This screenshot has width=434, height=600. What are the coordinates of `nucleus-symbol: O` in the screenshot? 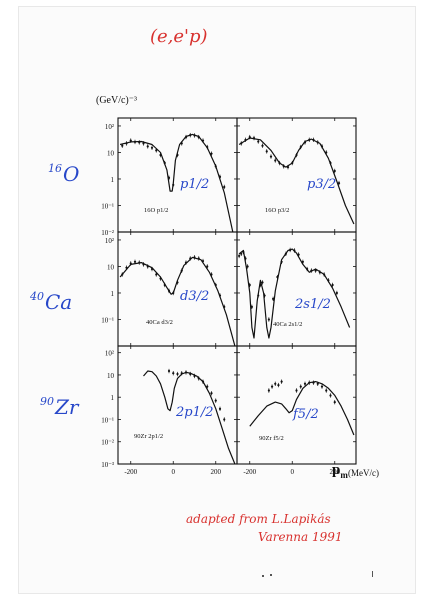 It's located at (71, 174).